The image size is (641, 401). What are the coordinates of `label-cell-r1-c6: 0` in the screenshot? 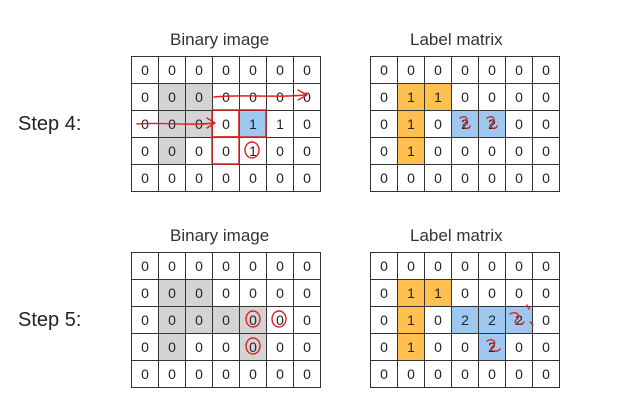 It's located at (546, 293).